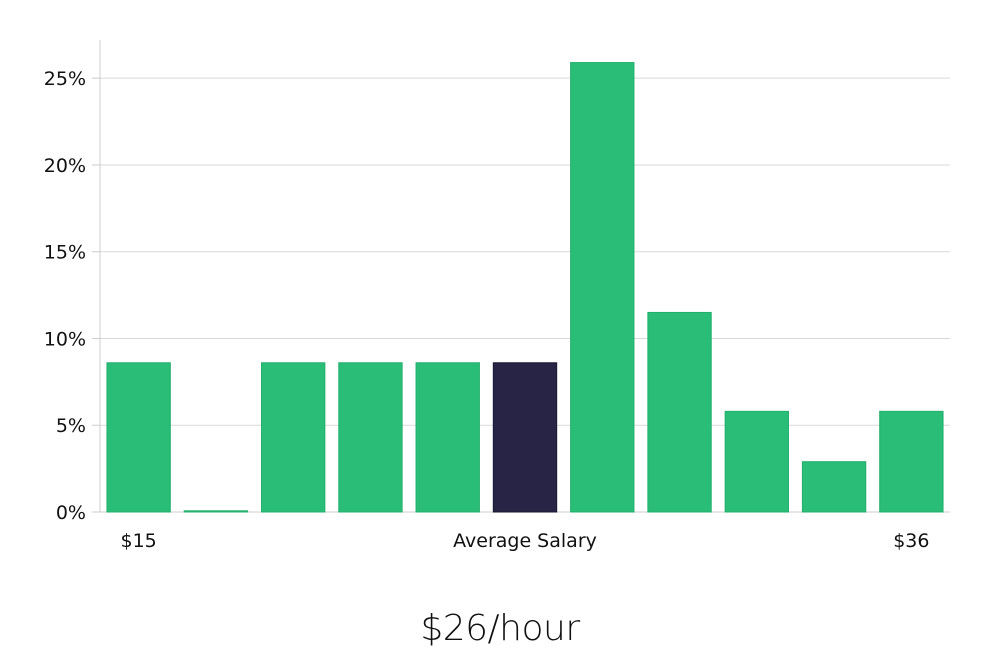 The width and height of the screenshot is (1000, 660). What do you see at coordinates (71, 426) in the screenshot?
I see `y-tick-label: 5%` at bounding box center [71, 426].